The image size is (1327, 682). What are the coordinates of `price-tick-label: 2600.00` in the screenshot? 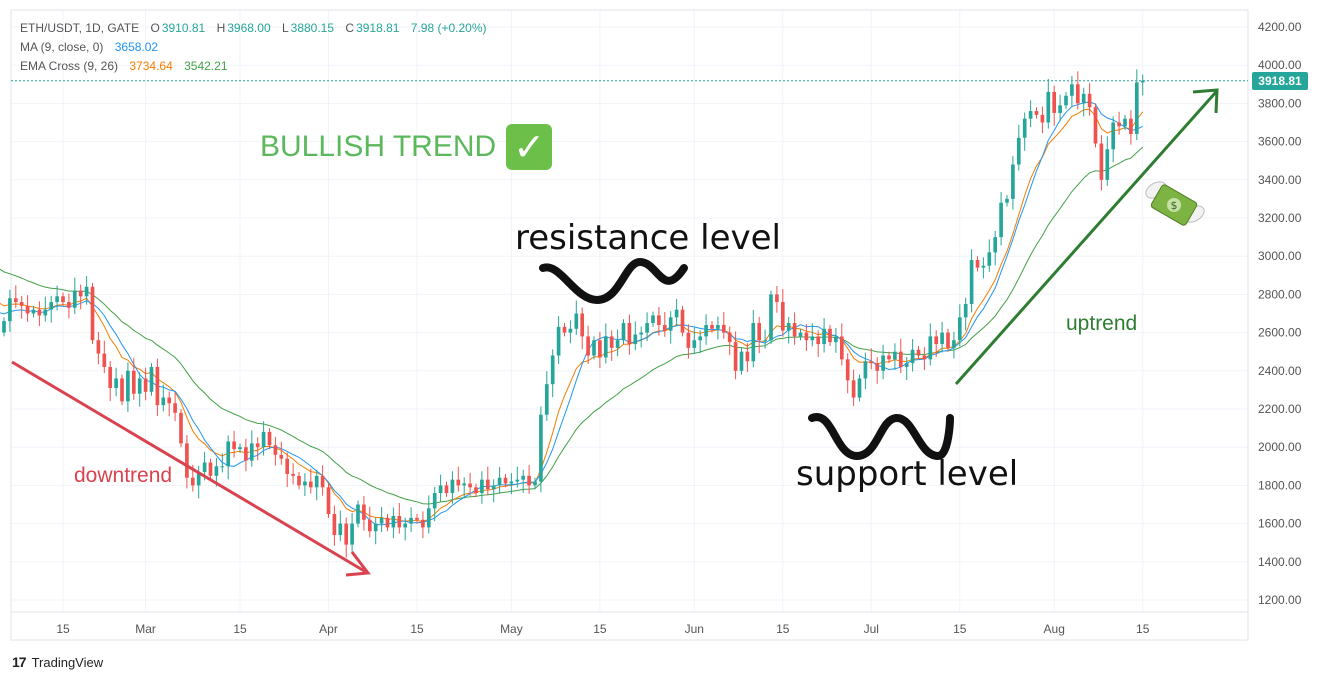 It's located at (1280, 333).